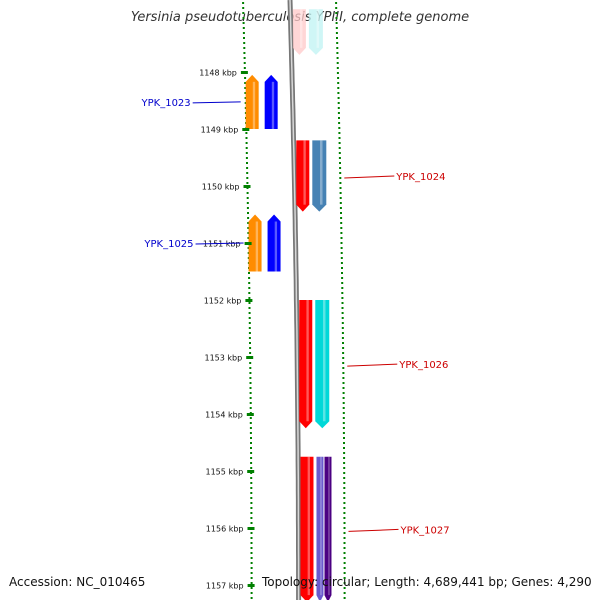 This screenshot has width=600, height=600. What do you see at coordinates (168, 244) in the screenshot?
I see `gene-label: YPK_1025` at bounding box center [168, 244].